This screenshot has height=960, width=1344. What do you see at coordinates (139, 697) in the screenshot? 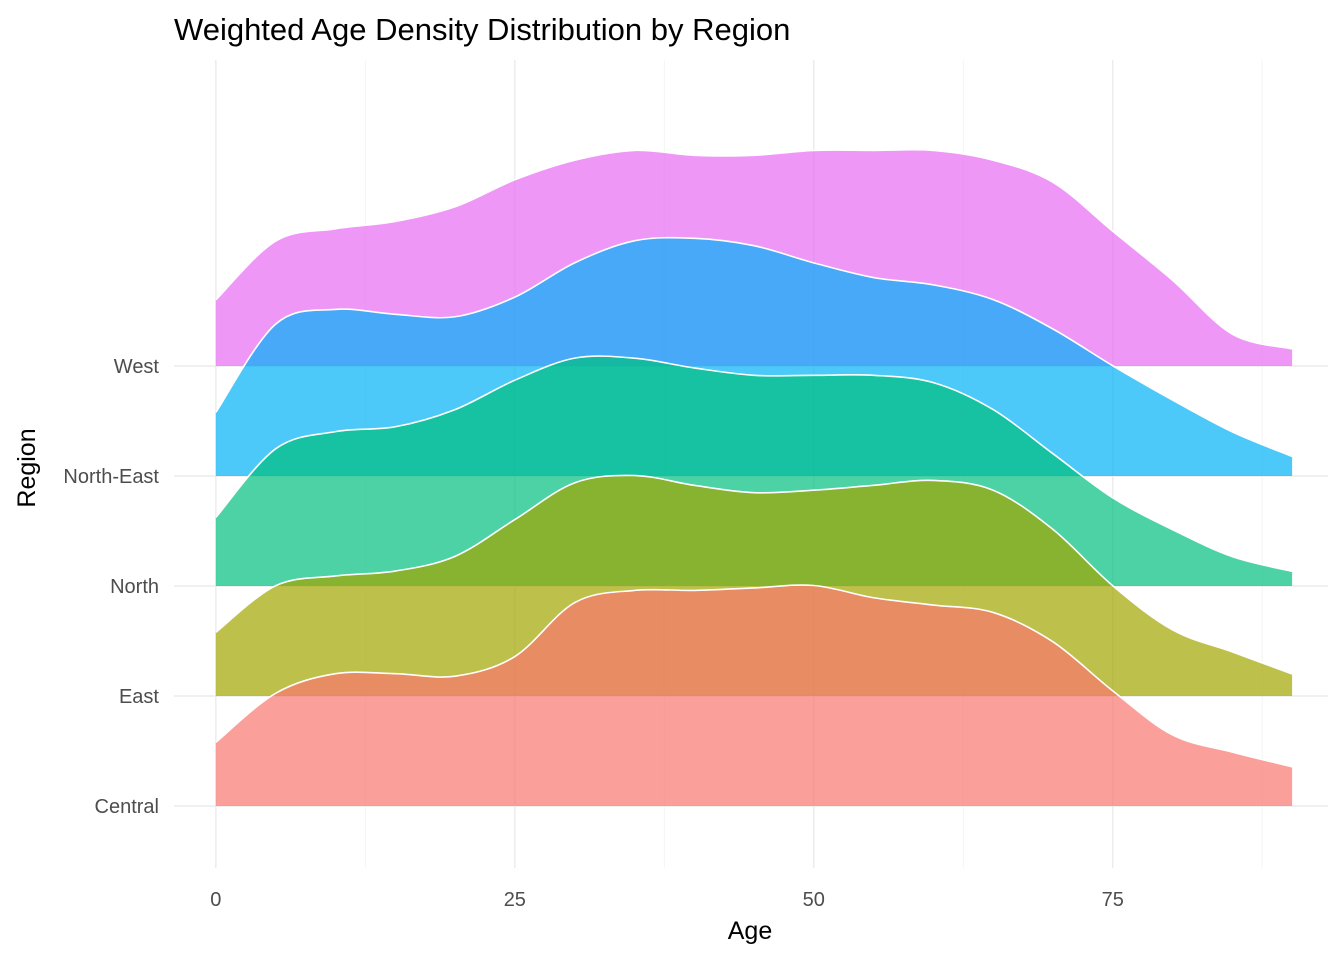
I see `y-tick-label: East` at bounding box center [139, 697].